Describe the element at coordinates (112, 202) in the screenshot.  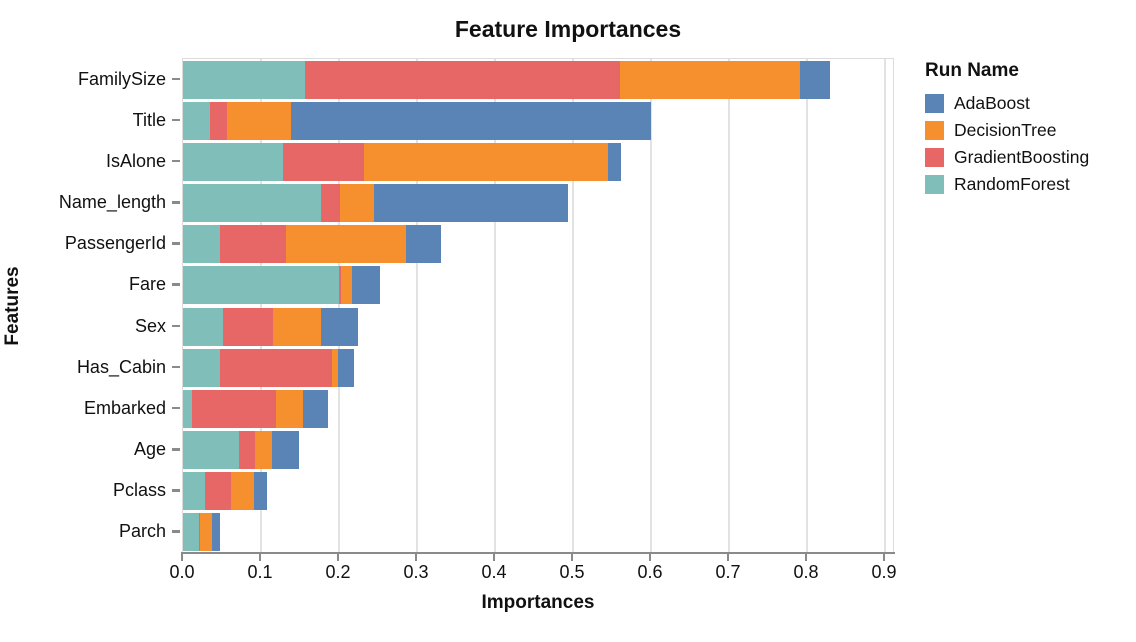
I see `y-label-Name_length: Name_length` at that location.